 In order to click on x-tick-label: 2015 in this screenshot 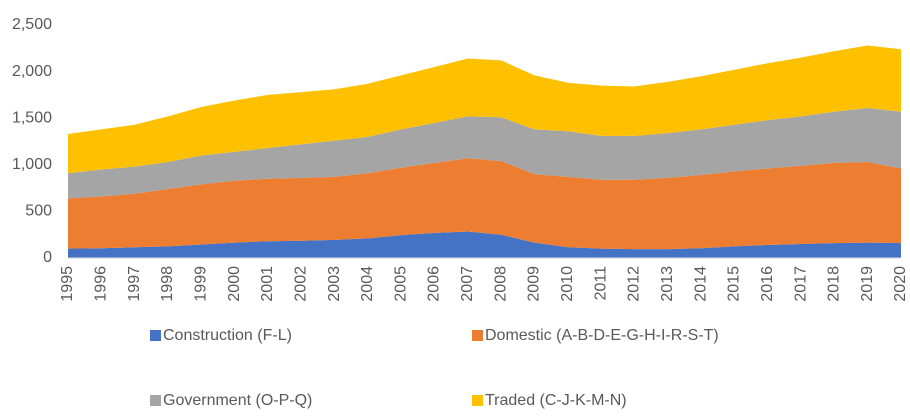, I will do `click(734, 284)`.